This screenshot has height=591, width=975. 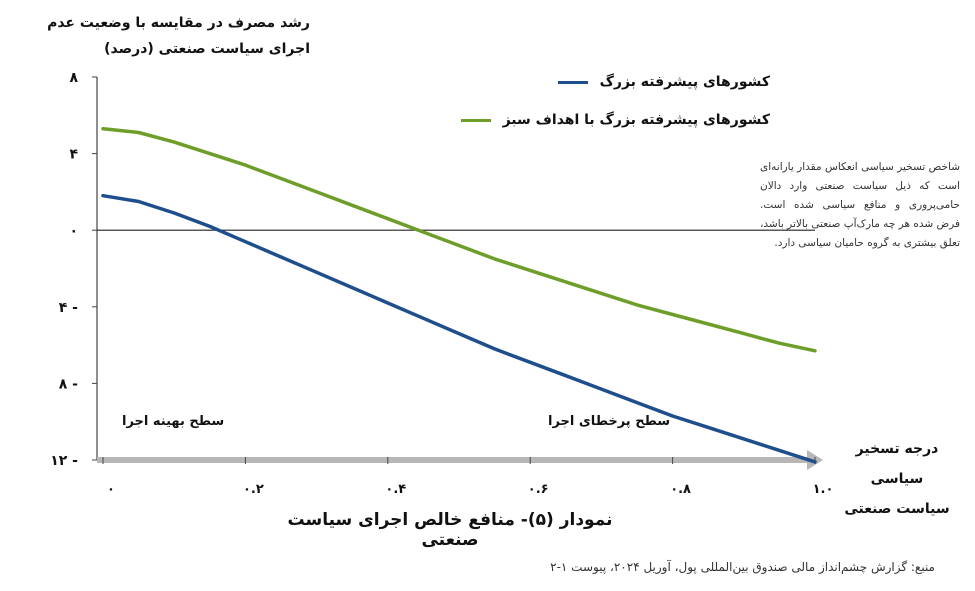 I want to click on legend-swatch-advanced, so click(x=572, y=82).